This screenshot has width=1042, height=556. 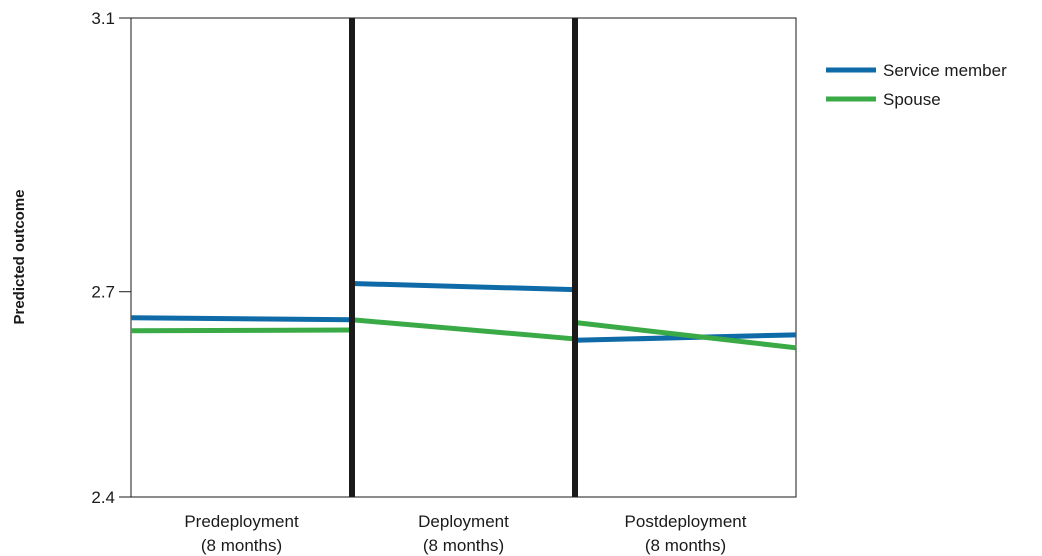 I want to click on legend-label-spouse: Spouse, so click(x=912, y=99).